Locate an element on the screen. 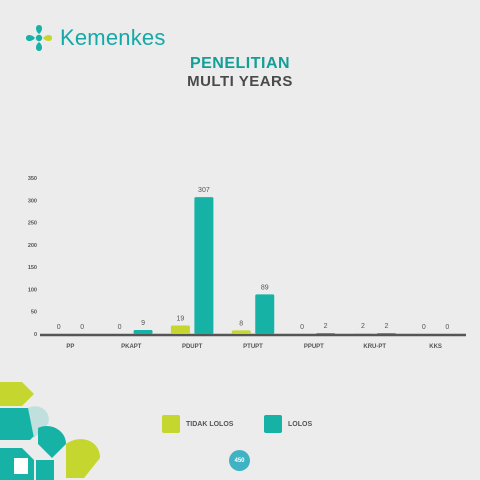 The width and height of the screenshot is (480, 480). data-label: 9 is located at coordinates (143, 323).